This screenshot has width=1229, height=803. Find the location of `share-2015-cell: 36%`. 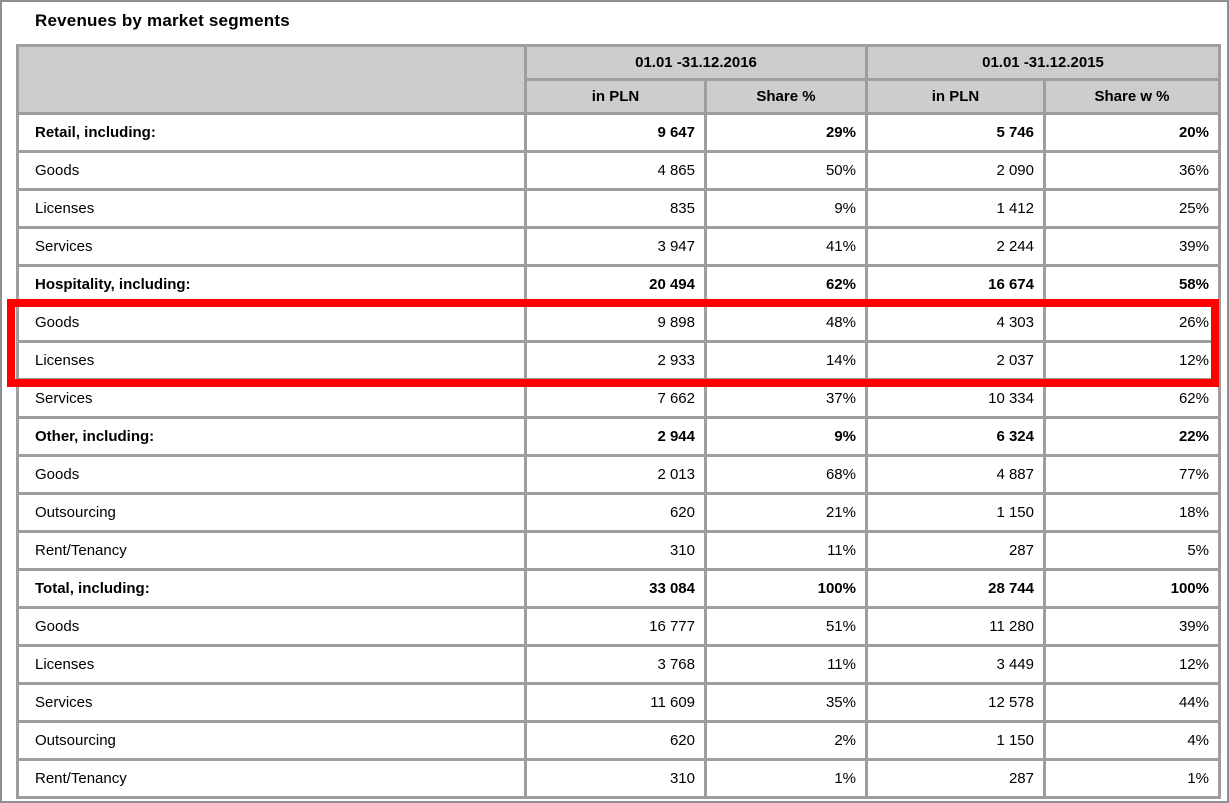

share-2015-cell: 36% is located at coordinates (1132, 170).